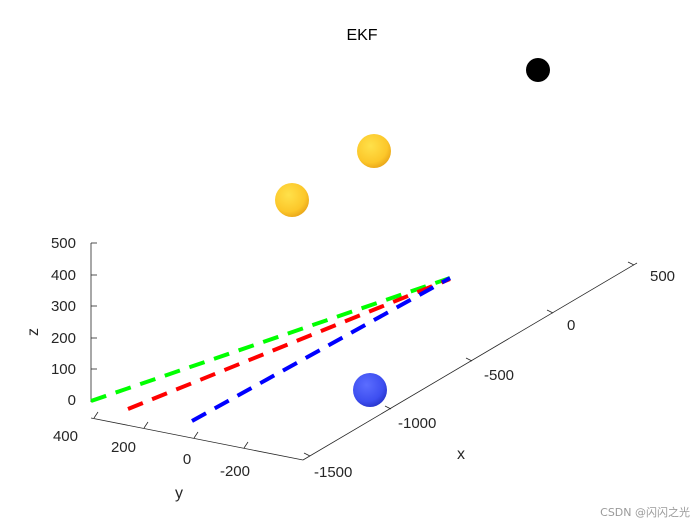  What do you see at coordinates (72, 400) in the screenshot?
I see `z-tick-label: 0` at bounding box center [72, 400].